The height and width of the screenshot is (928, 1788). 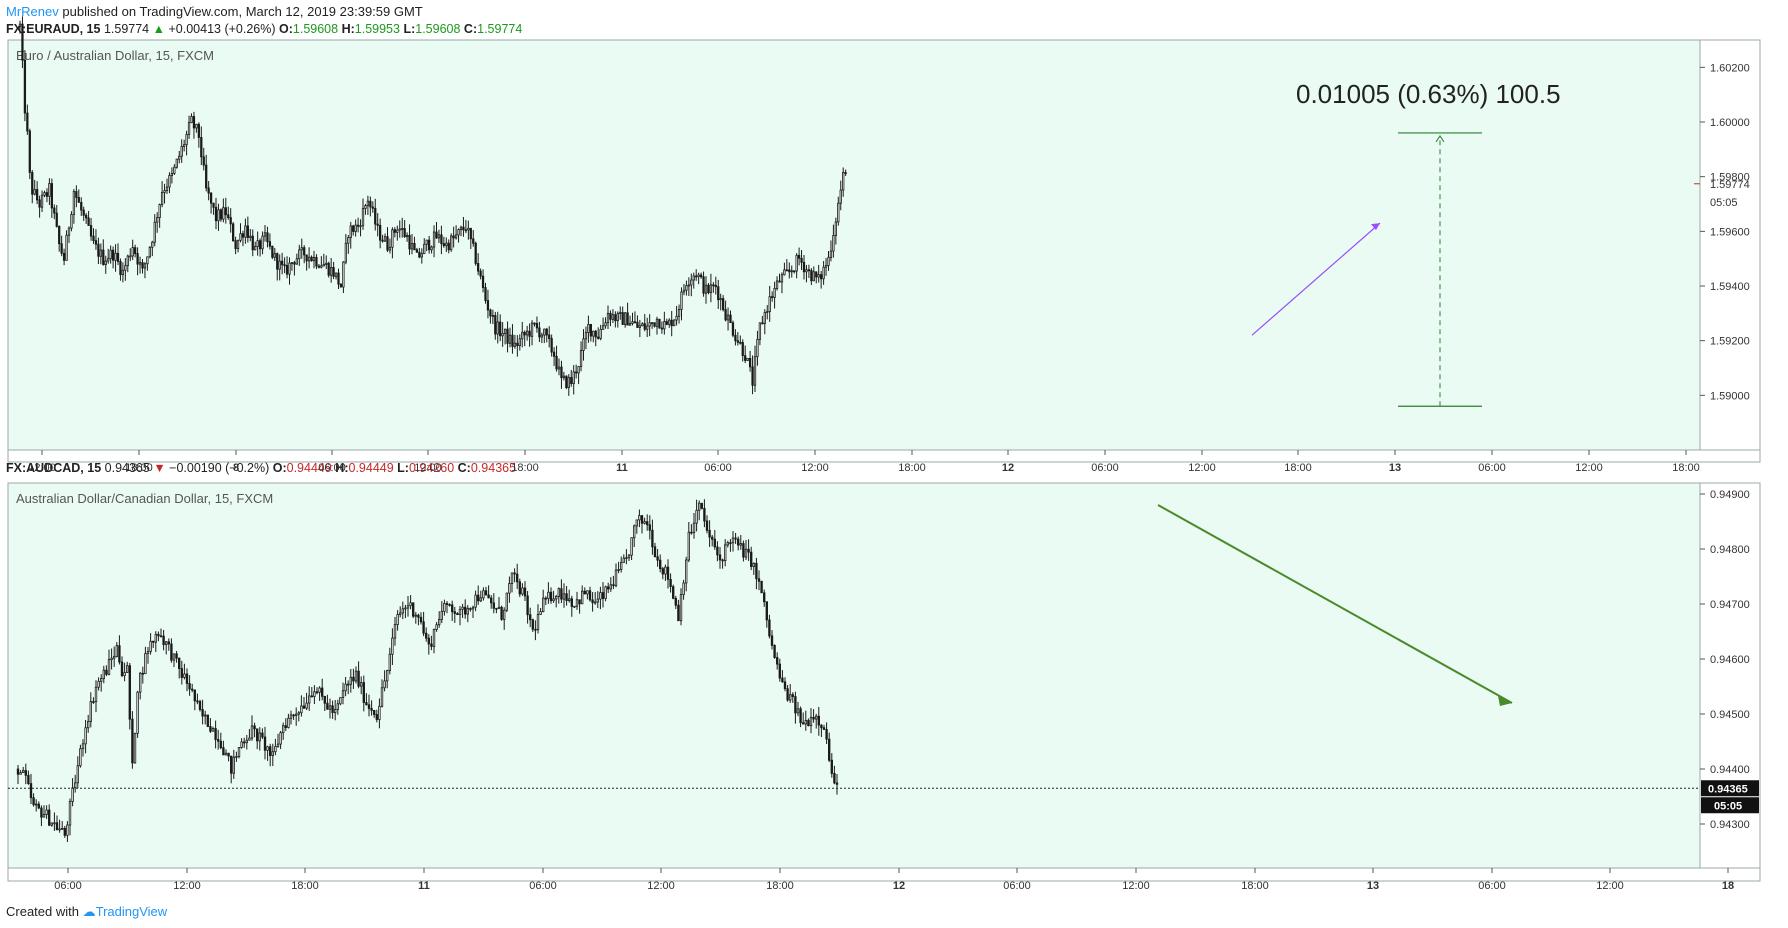 I want to click on y-tick-label: 1.59800, so click(x=1730, y=178).